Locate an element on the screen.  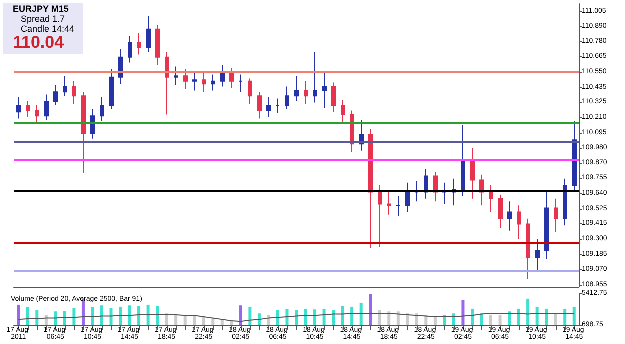
annotation: 110.04 is located at coordinates (39, 42).